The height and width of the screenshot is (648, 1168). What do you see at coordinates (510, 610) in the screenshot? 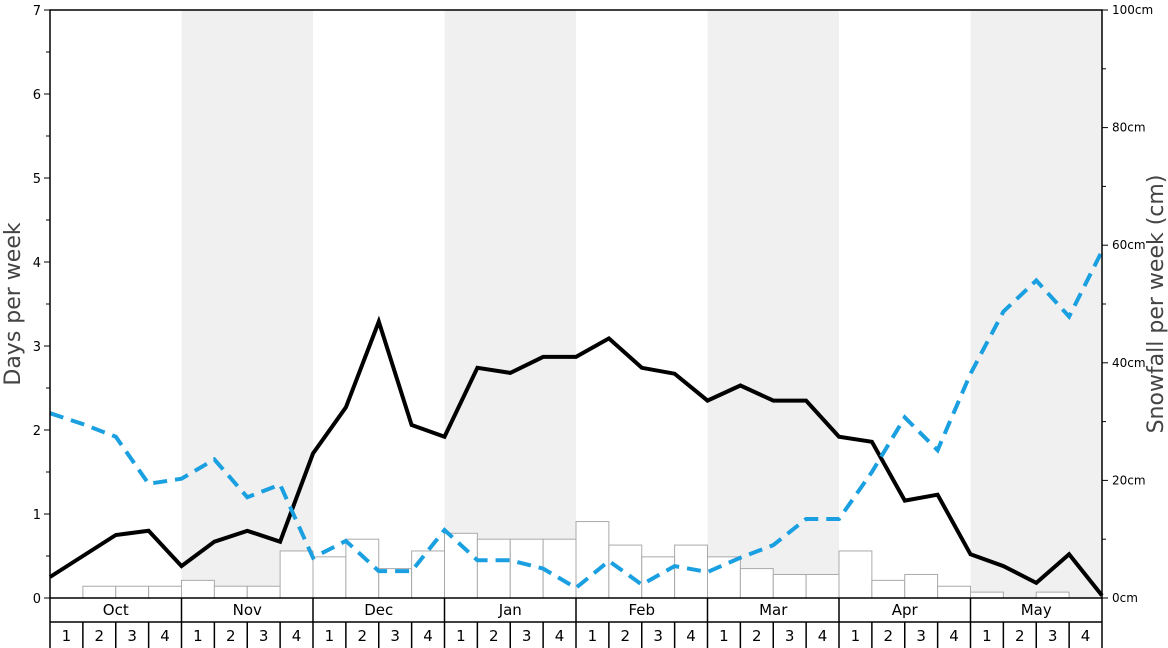
I see `month-label: Jan` at bounding box center [510, 610].